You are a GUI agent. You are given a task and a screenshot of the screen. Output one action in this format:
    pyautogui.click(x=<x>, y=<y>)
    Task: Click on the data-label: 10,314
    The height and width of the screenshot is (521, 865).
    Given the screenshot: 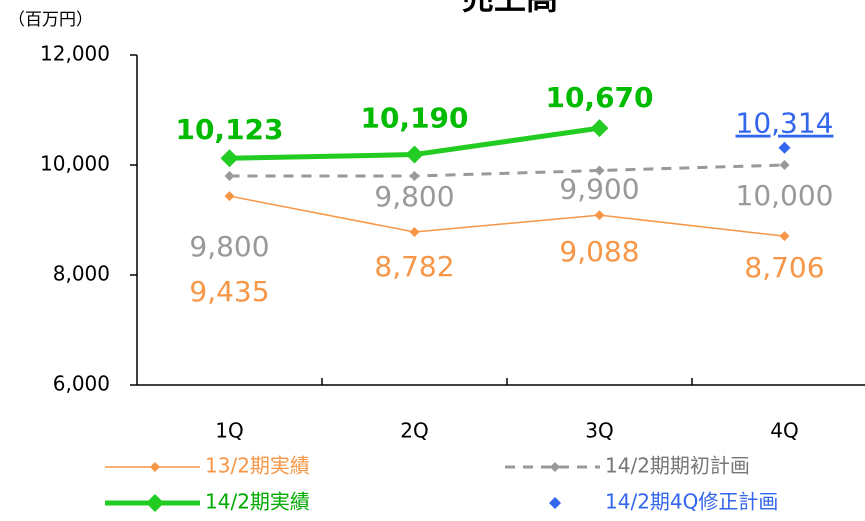 What is the action you would take?
    pyautogui.click(x=785, y=123)
    